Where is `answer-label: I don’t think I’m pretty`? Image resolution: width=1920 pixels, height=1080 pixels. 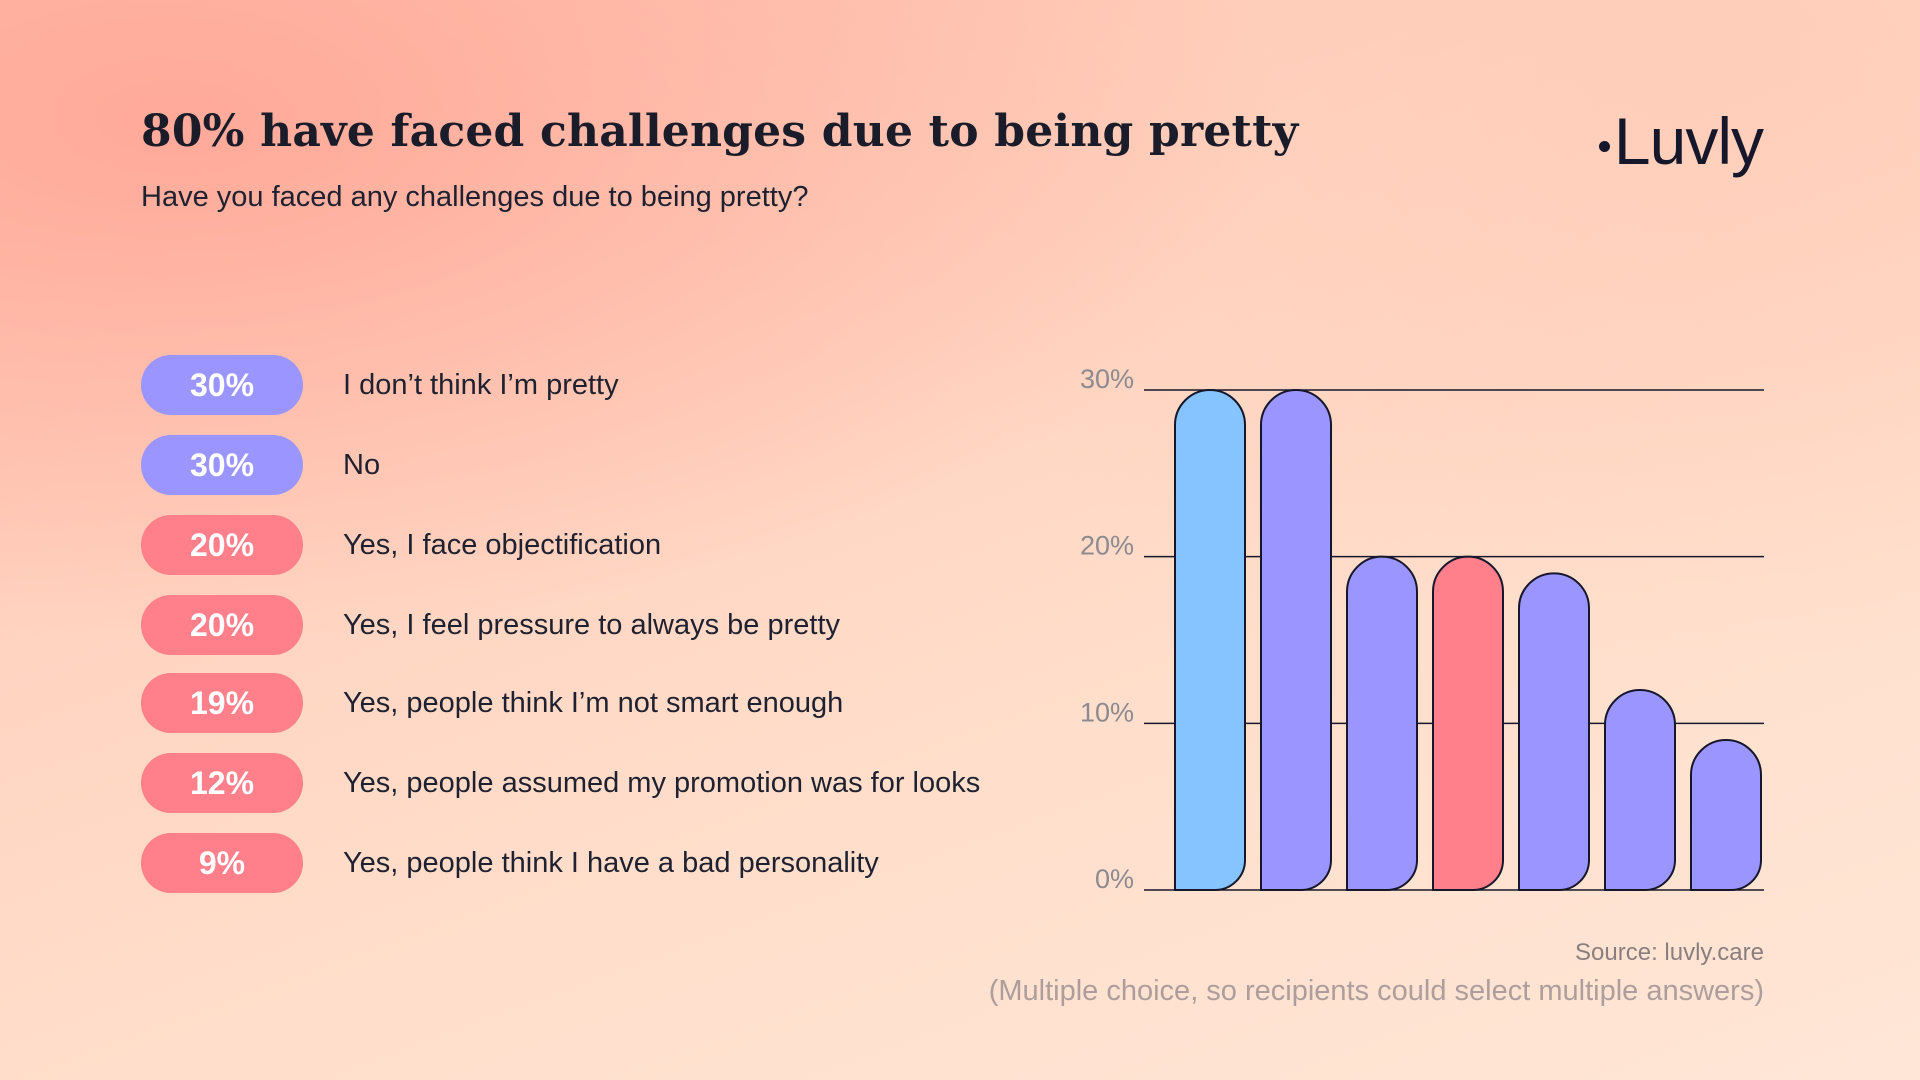 answer-label: I don’t think I’m pretty is located at coordinates (481, 384).